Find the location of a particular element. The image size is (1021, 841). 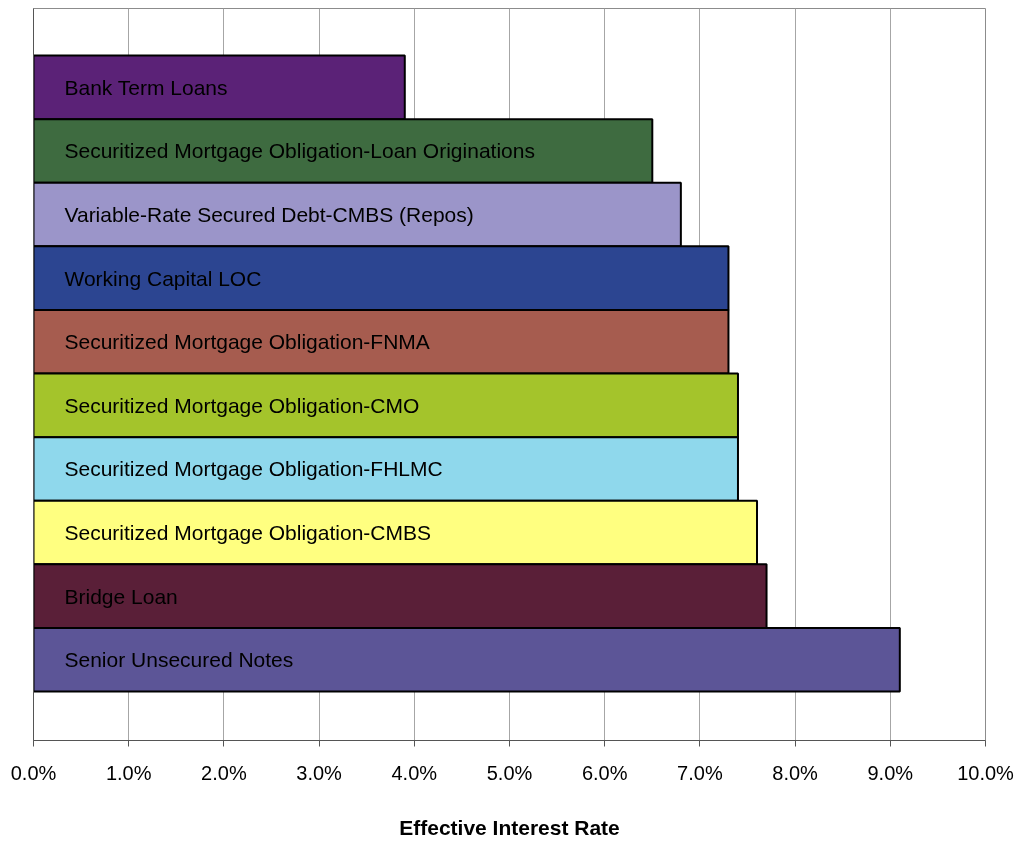

x-tick-label: 7.0% is located at coordinates (700, 772).